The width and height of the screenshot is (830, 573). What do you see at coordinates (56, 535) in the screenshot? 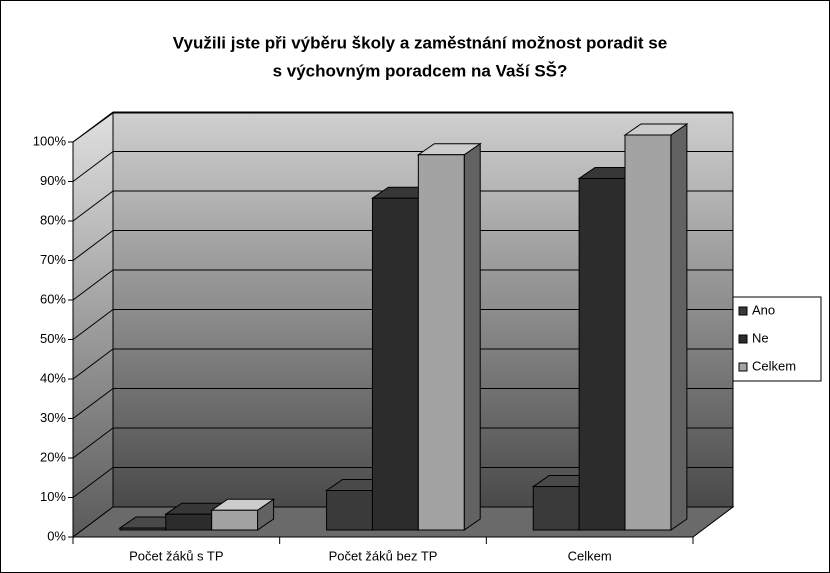
I see `y-tick-label: 0%` at bounding box center [56, 535].